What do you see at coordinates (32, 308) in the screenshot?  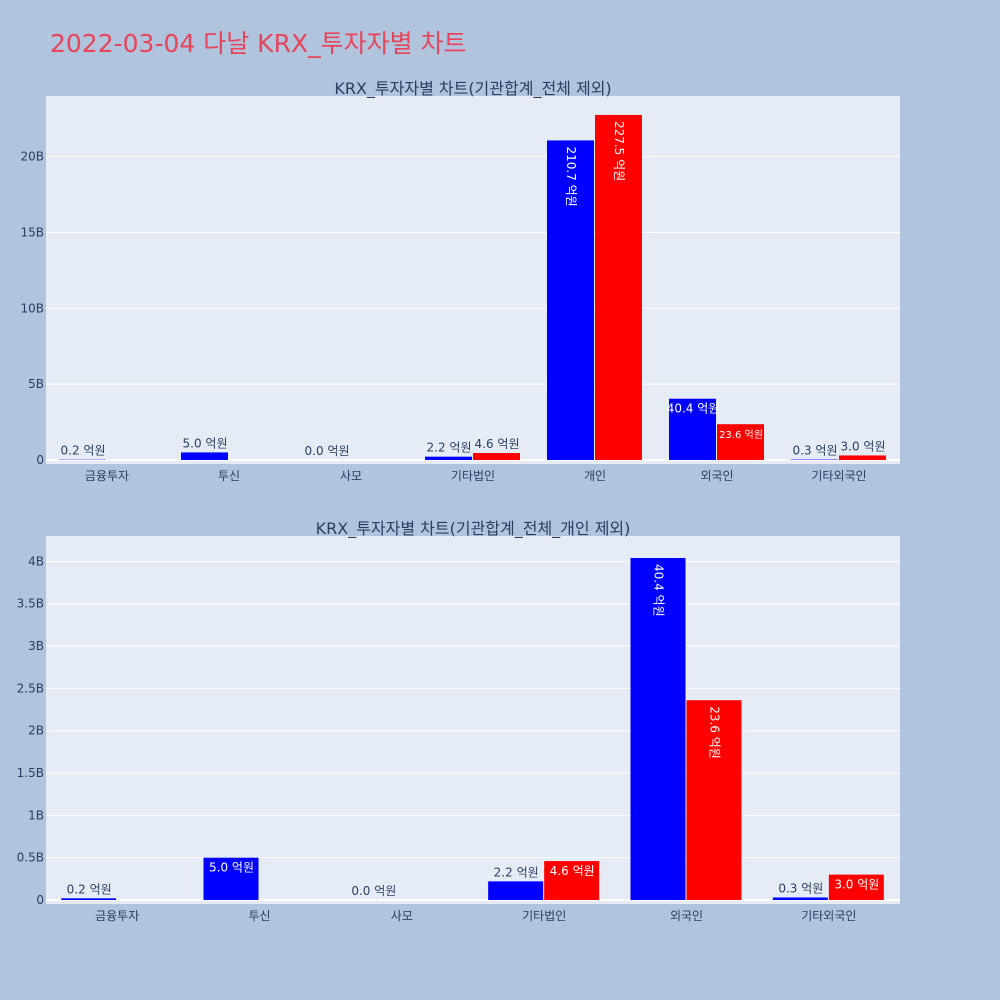 I see `y-tick-label: 10B` at bounding box center [32, 308].